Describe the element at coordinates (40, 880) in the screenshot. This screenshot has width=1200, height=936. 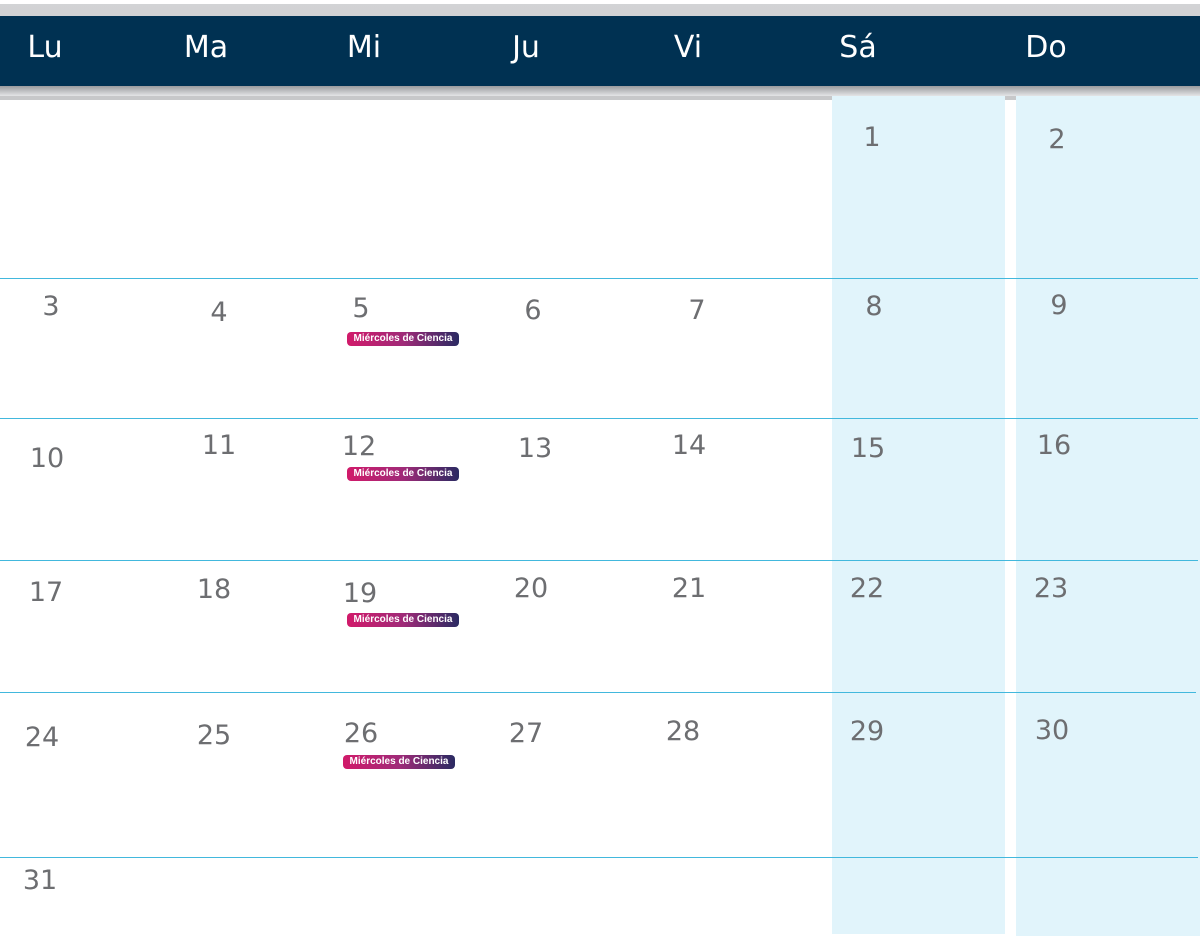
I see `day-cell-31: 31` at that location.